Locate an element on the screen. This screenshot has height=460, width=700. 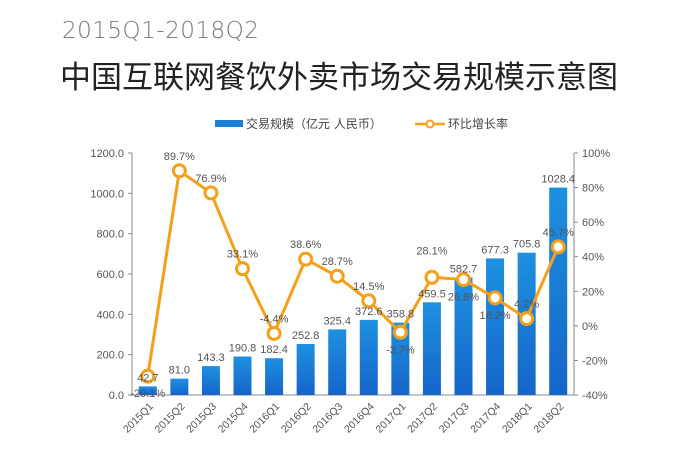
x-tick-label: 2017Q3 is located at coordinates (454, 418).